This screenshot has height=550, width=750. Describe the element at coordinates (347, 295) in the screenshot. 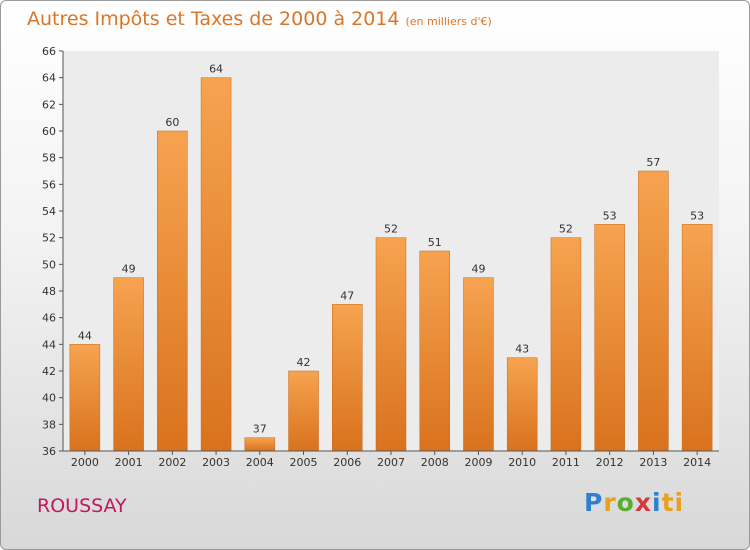

I see `data-label: 47` at that location.